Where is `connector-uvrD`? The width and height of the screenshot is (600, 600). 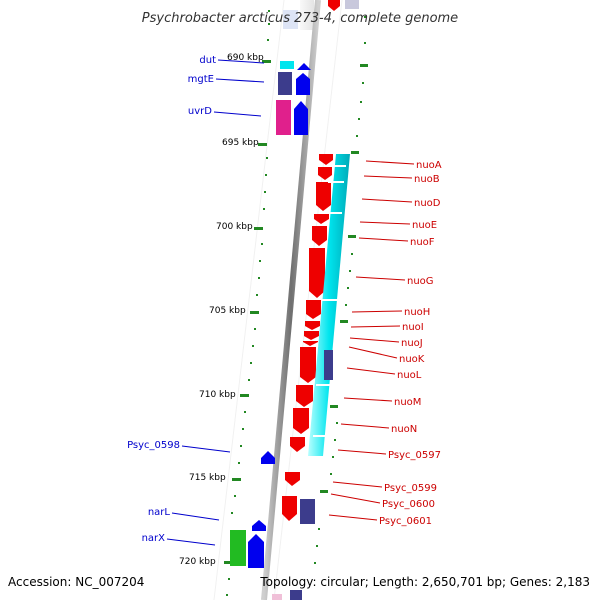
connector-uvrD is located at coordinates (237, 114).